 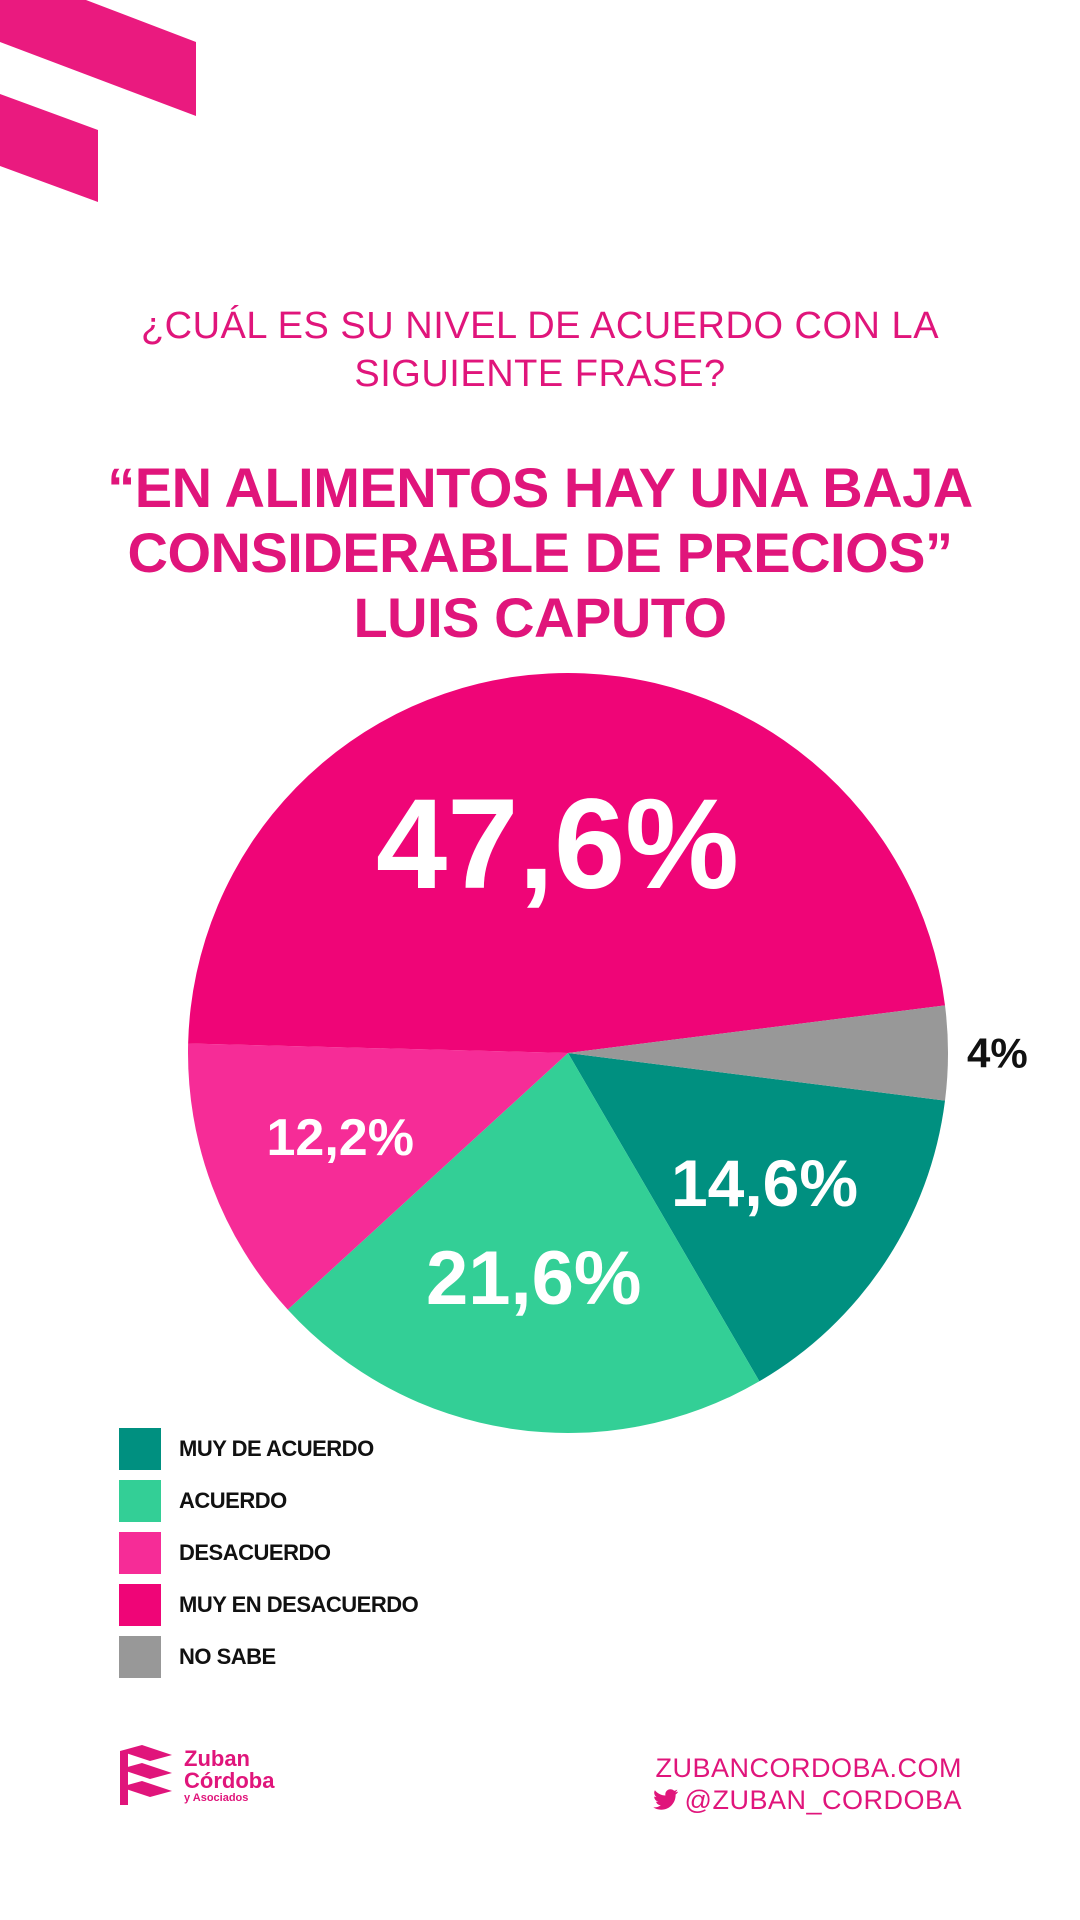 I want to click on quote-line-2: CONSIDERABLE DE PRECIOS”, so click(x=540, y=552).